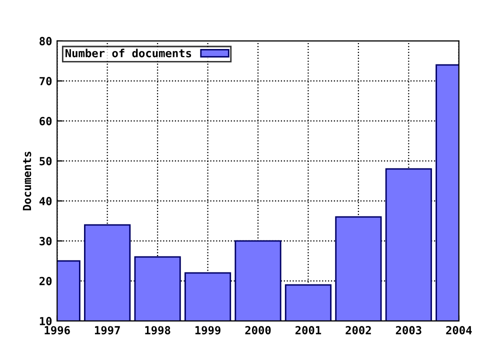  What do you see at coordinates (459, 330) in the screenshot?
I see `x-tick-label: 2004` at bounding box center [459, 330].